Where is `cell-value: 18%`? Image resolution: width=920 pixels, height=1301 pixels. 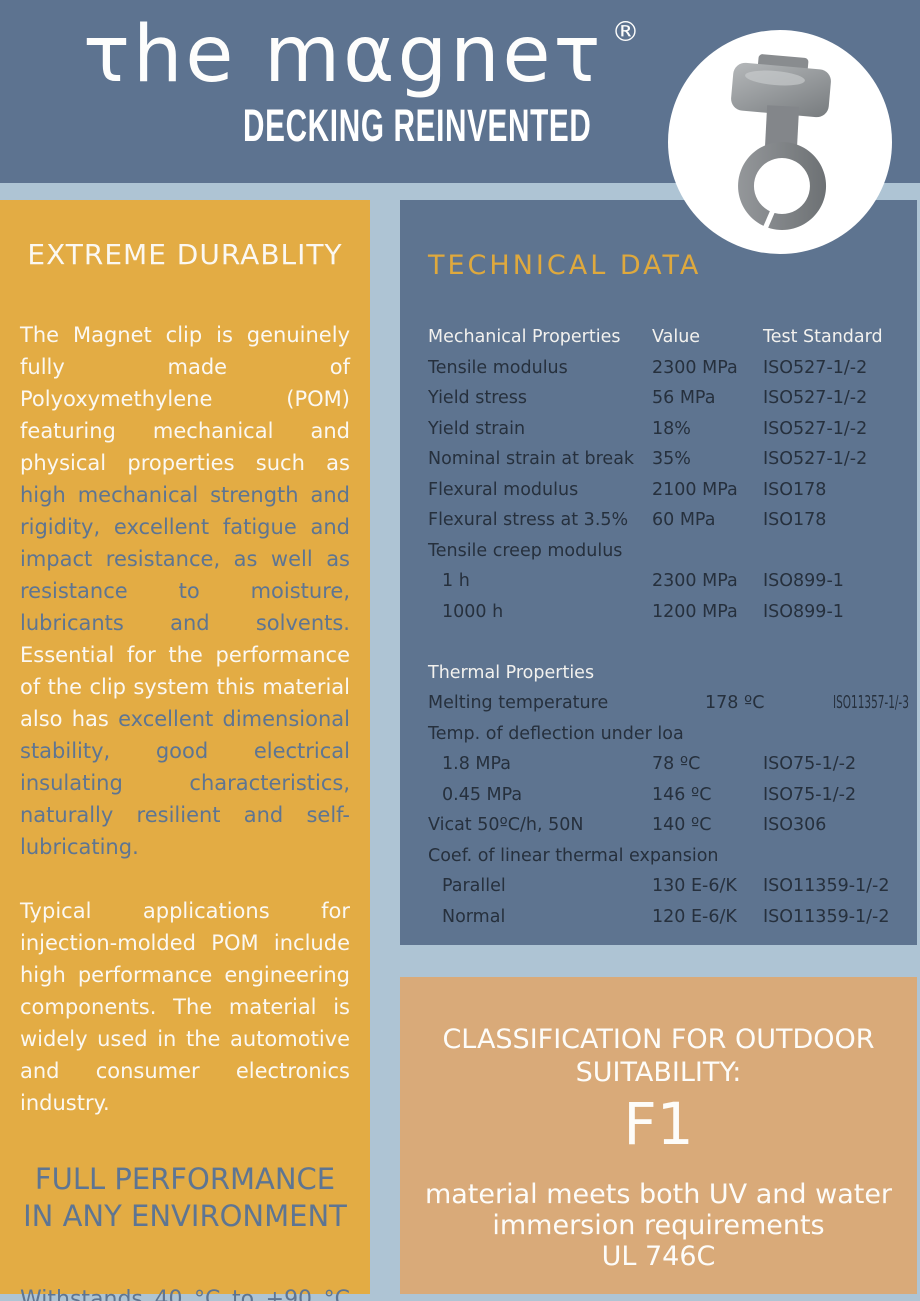
cell-value: 18% is located at coordinates (671, 428).